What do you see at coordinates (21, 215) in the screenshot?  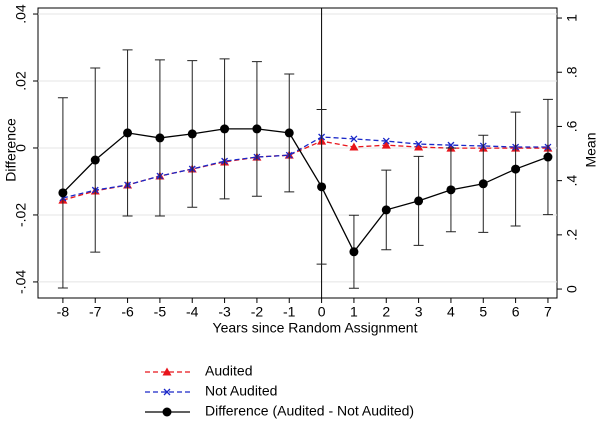 I see `y-tick-label: -.02` at bounding box center [21, 215].